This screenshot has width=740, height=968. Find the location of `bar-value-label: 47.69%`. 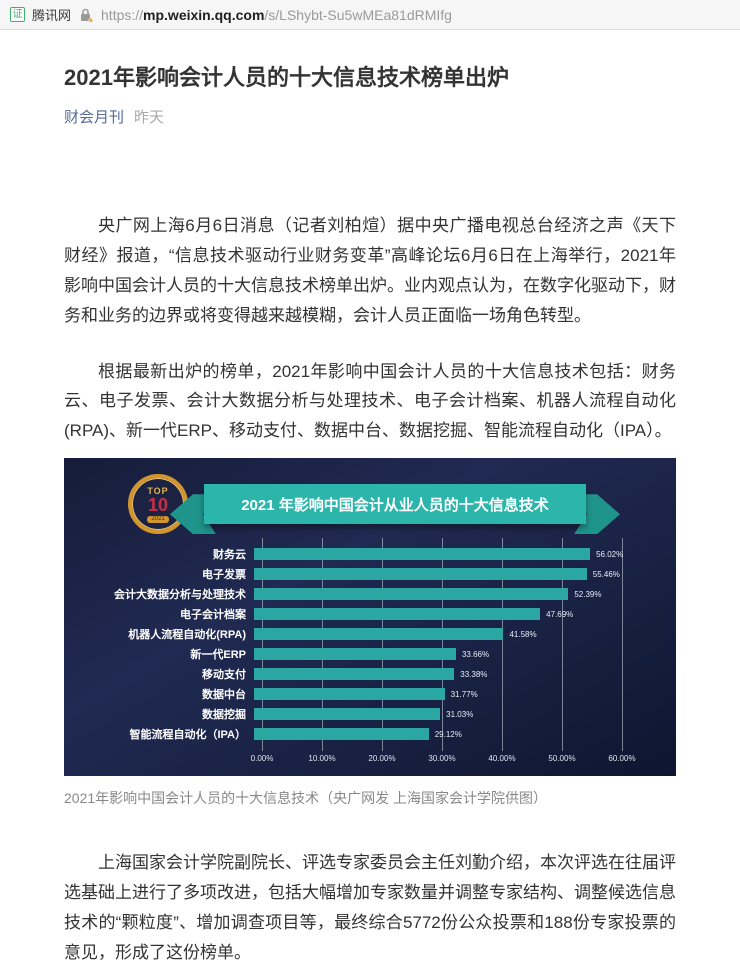

bar-value-label: 47.69% is located at coordinates (560, 614).